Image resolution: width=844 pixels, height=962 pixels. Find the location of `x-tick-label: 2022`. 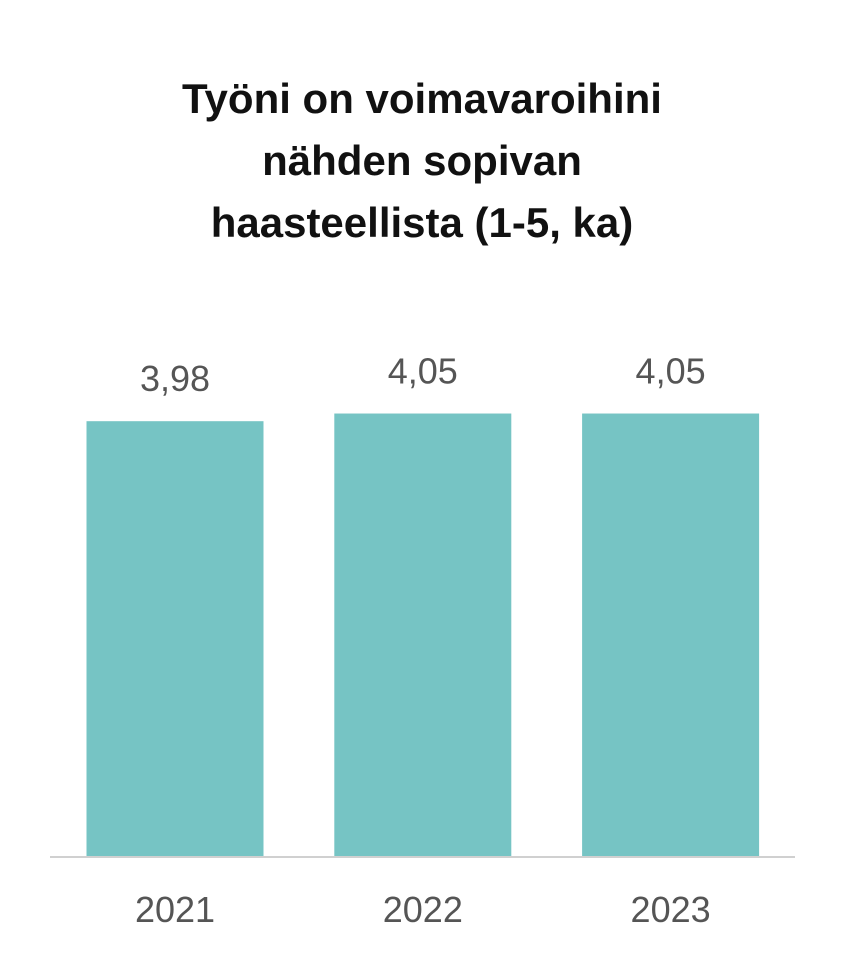

x-tick-label: 2022 is located at coordinates (423, 909).